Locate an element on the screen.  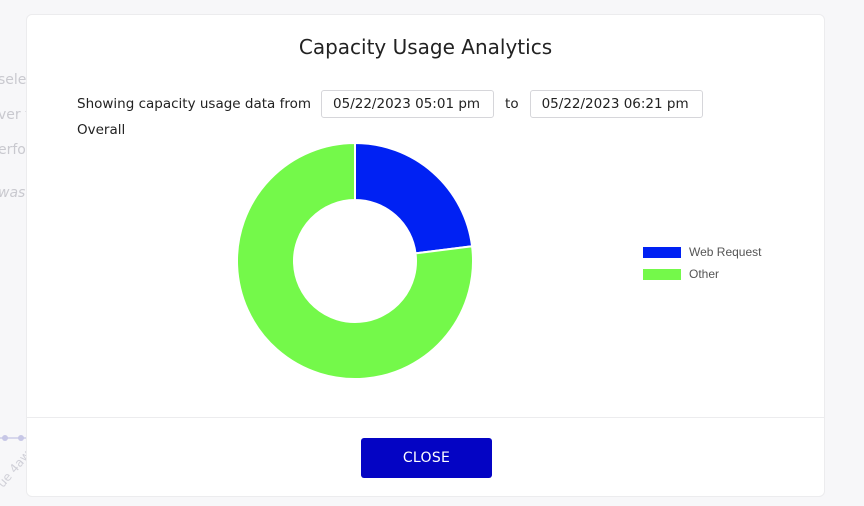
close-button: CLOSE is located at coordinates (426, 458).